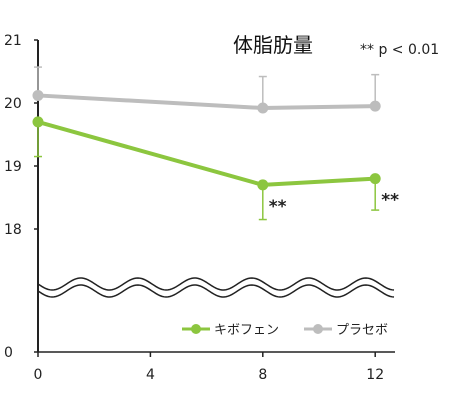 The image size is (466, 404). What do you see at coordinates (38, 375) in the screenshot?
I see `x-tick-label: 0` at bounding box center [38, 375].